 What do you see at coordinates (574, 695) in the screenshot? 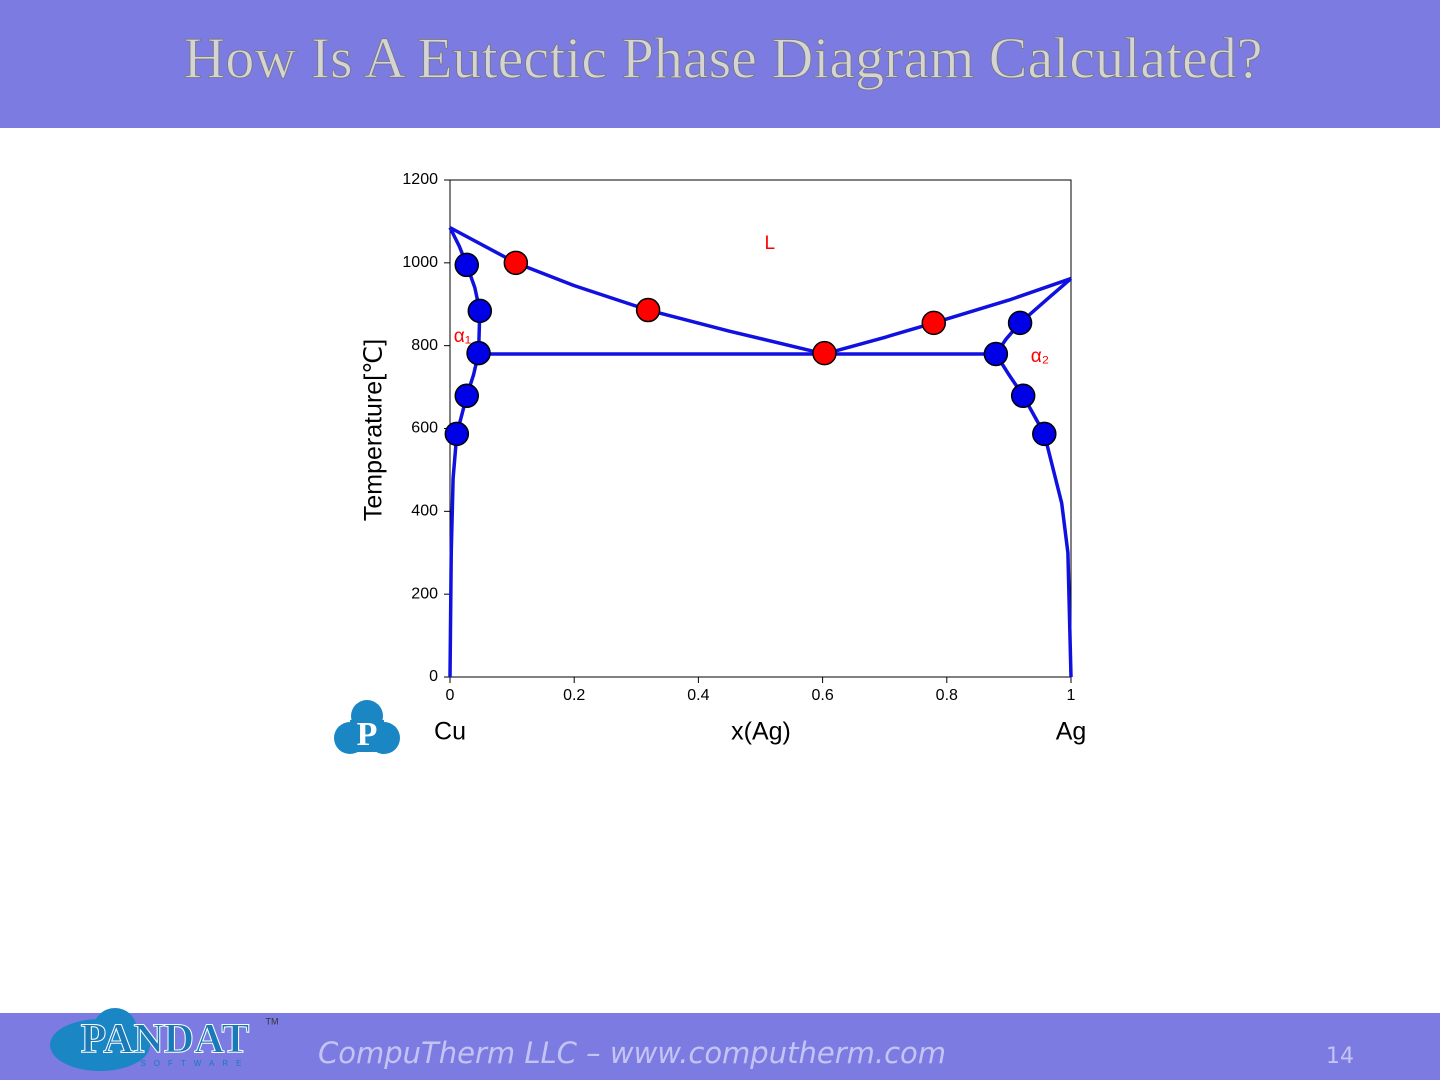
I see `x-tick-label: 0.2` at bounding box center [574, 695].